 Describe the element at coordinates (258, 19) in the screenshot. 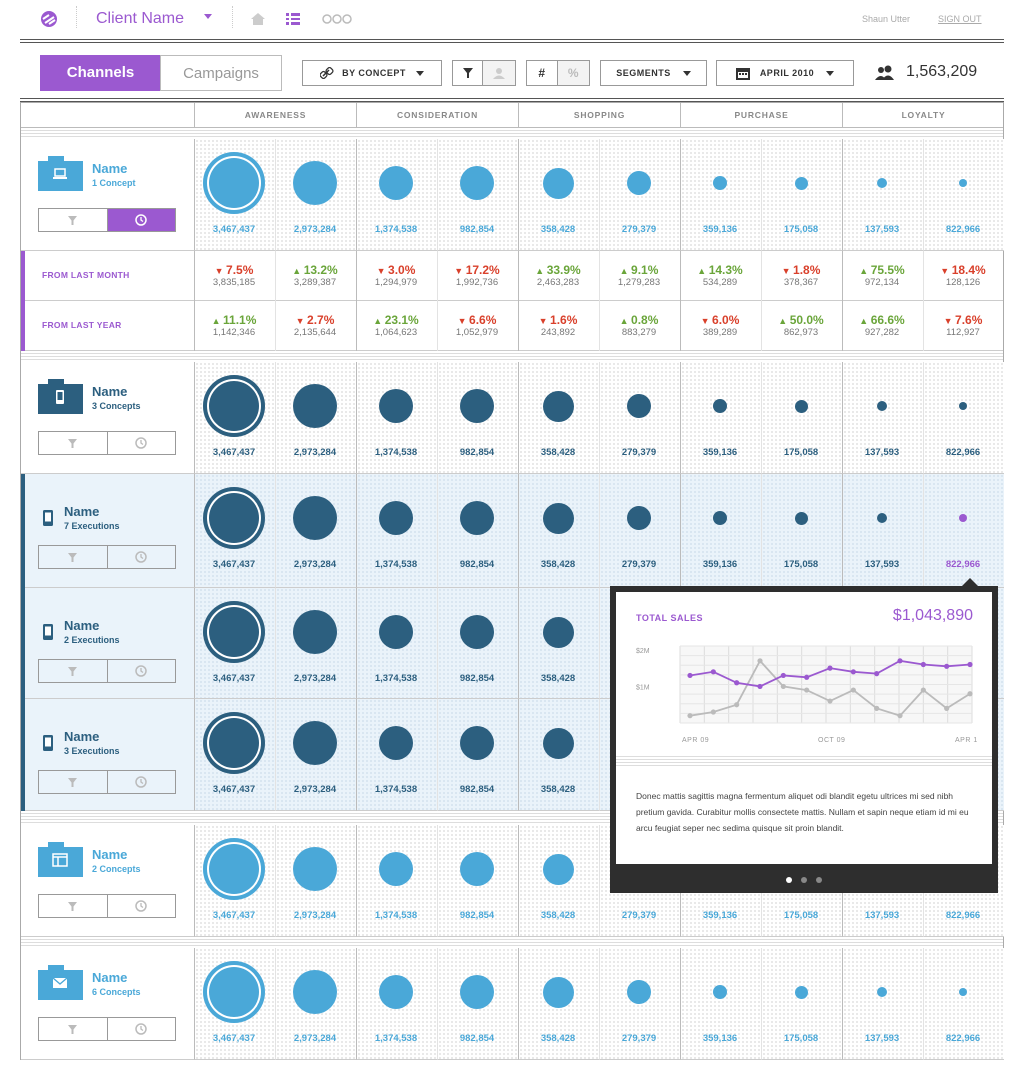

I see `home-icon` at that location.